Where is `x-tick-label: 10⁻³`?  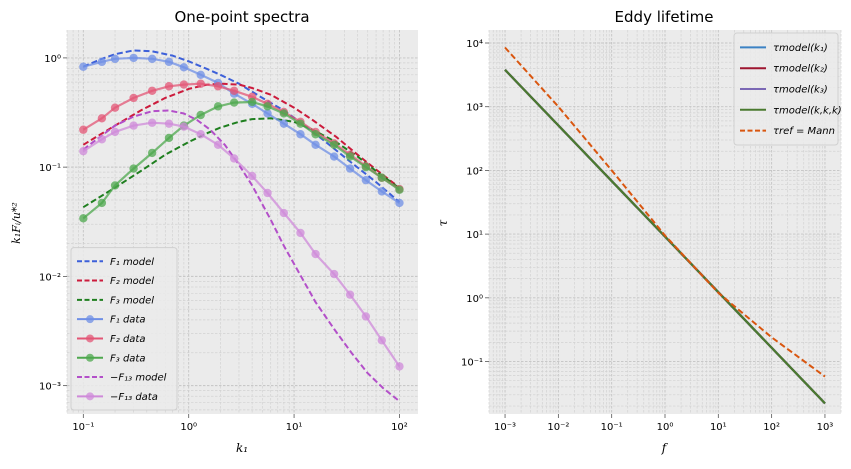 x-tick-label: 10⁻³ is located at coordinates (505, 427).